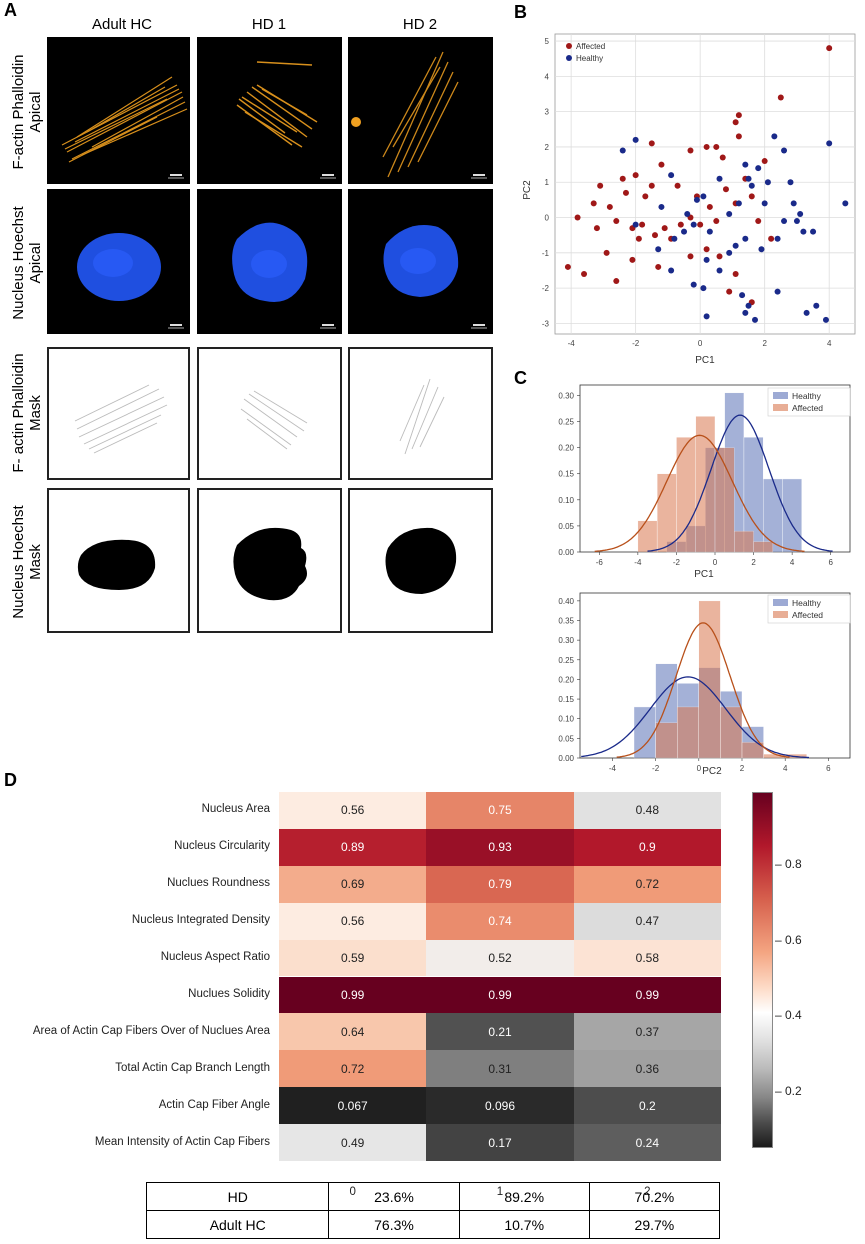  Describe the element at coordinates (566, 738) in the screenshot. I see `y-tick-label: 0.05` at that location.